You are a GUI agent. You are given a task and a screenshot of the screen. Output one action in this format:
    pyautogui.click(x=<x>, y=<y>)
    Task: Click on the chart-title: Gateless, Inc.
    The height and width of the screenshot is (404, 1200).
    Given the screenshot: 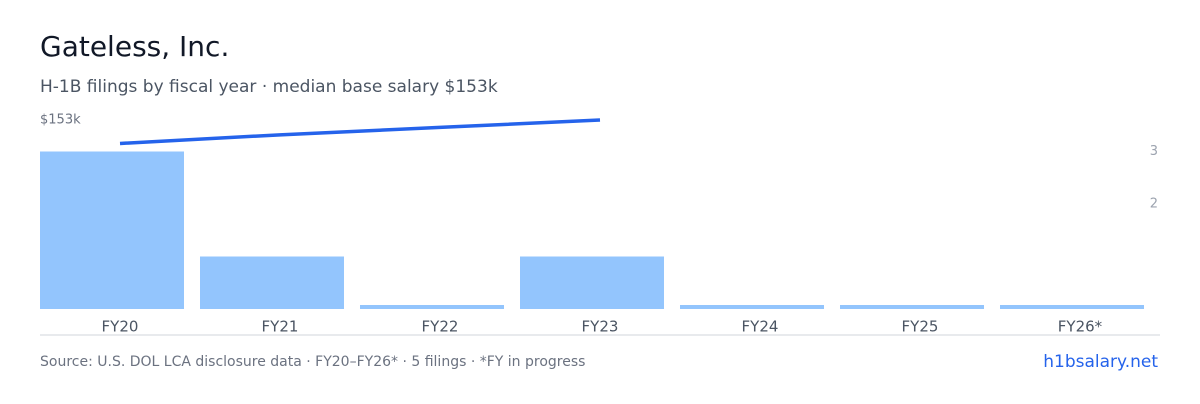 What is the action you would take?
    pyautogui.click(x=134, y=46)
    